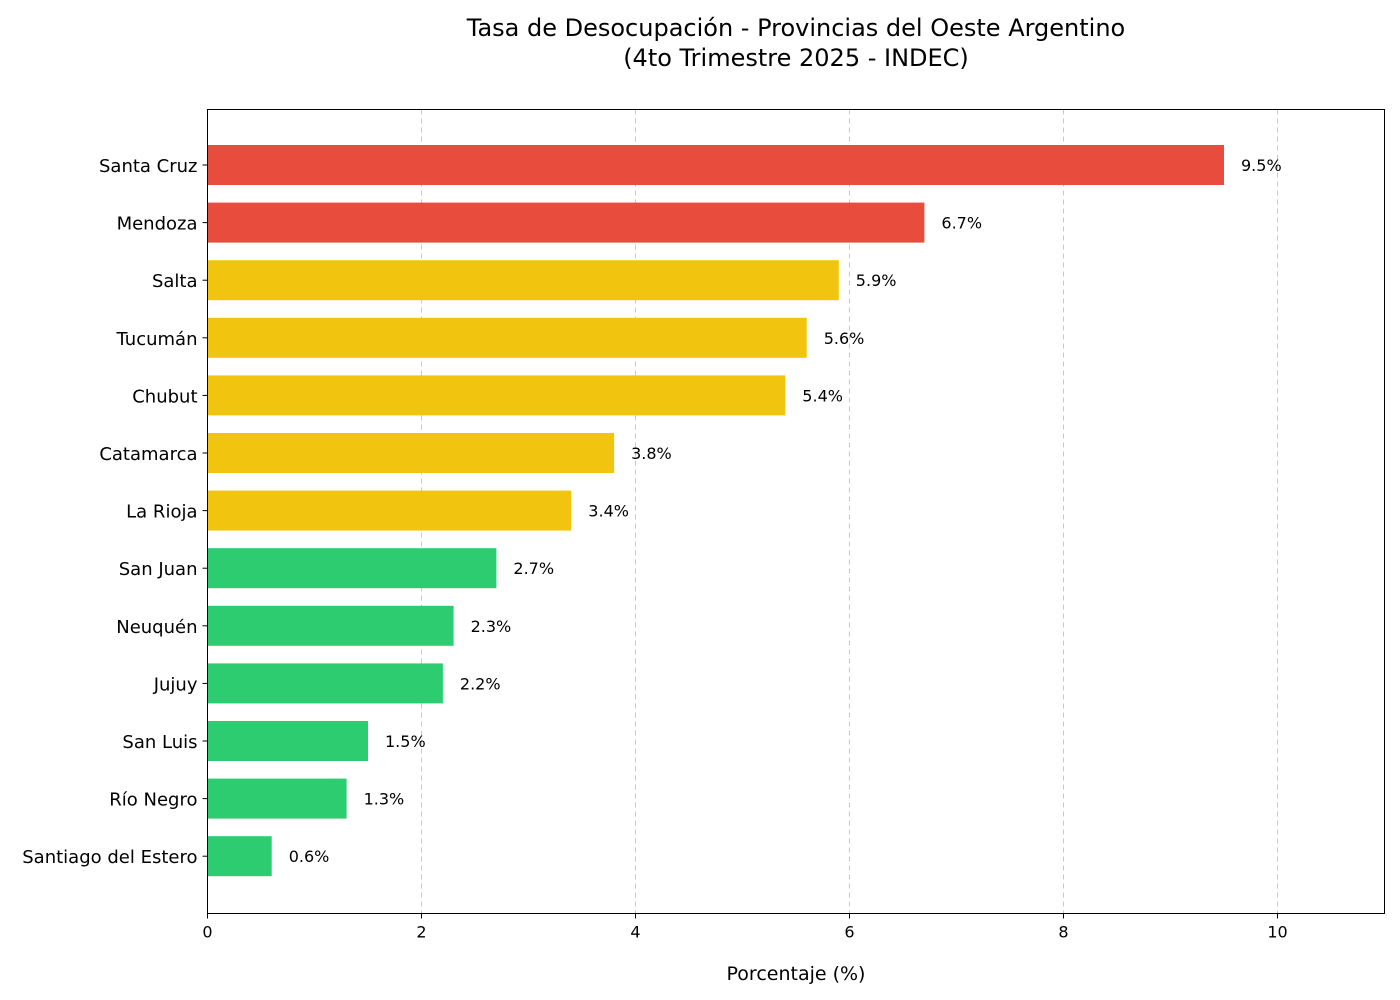 Image resolution: width=1400 pixels, height=1000 pixels. I want to click on value-label: 5.9%, so click(876, 280).